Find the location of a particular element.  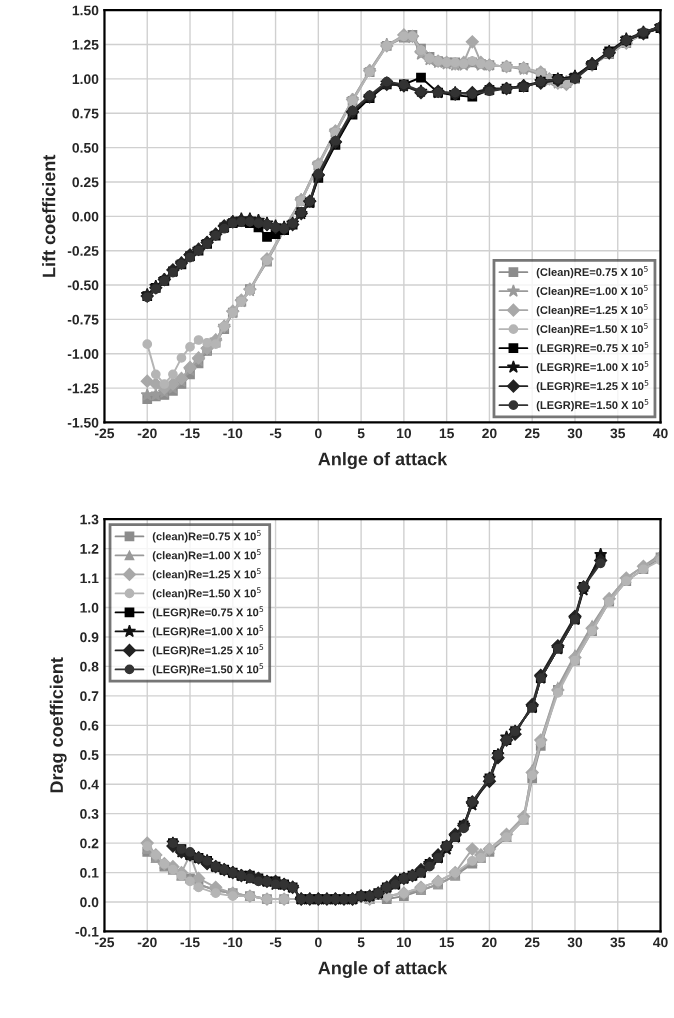

y-axis-title: Lift coefficient is located at coordinates (49, 215).